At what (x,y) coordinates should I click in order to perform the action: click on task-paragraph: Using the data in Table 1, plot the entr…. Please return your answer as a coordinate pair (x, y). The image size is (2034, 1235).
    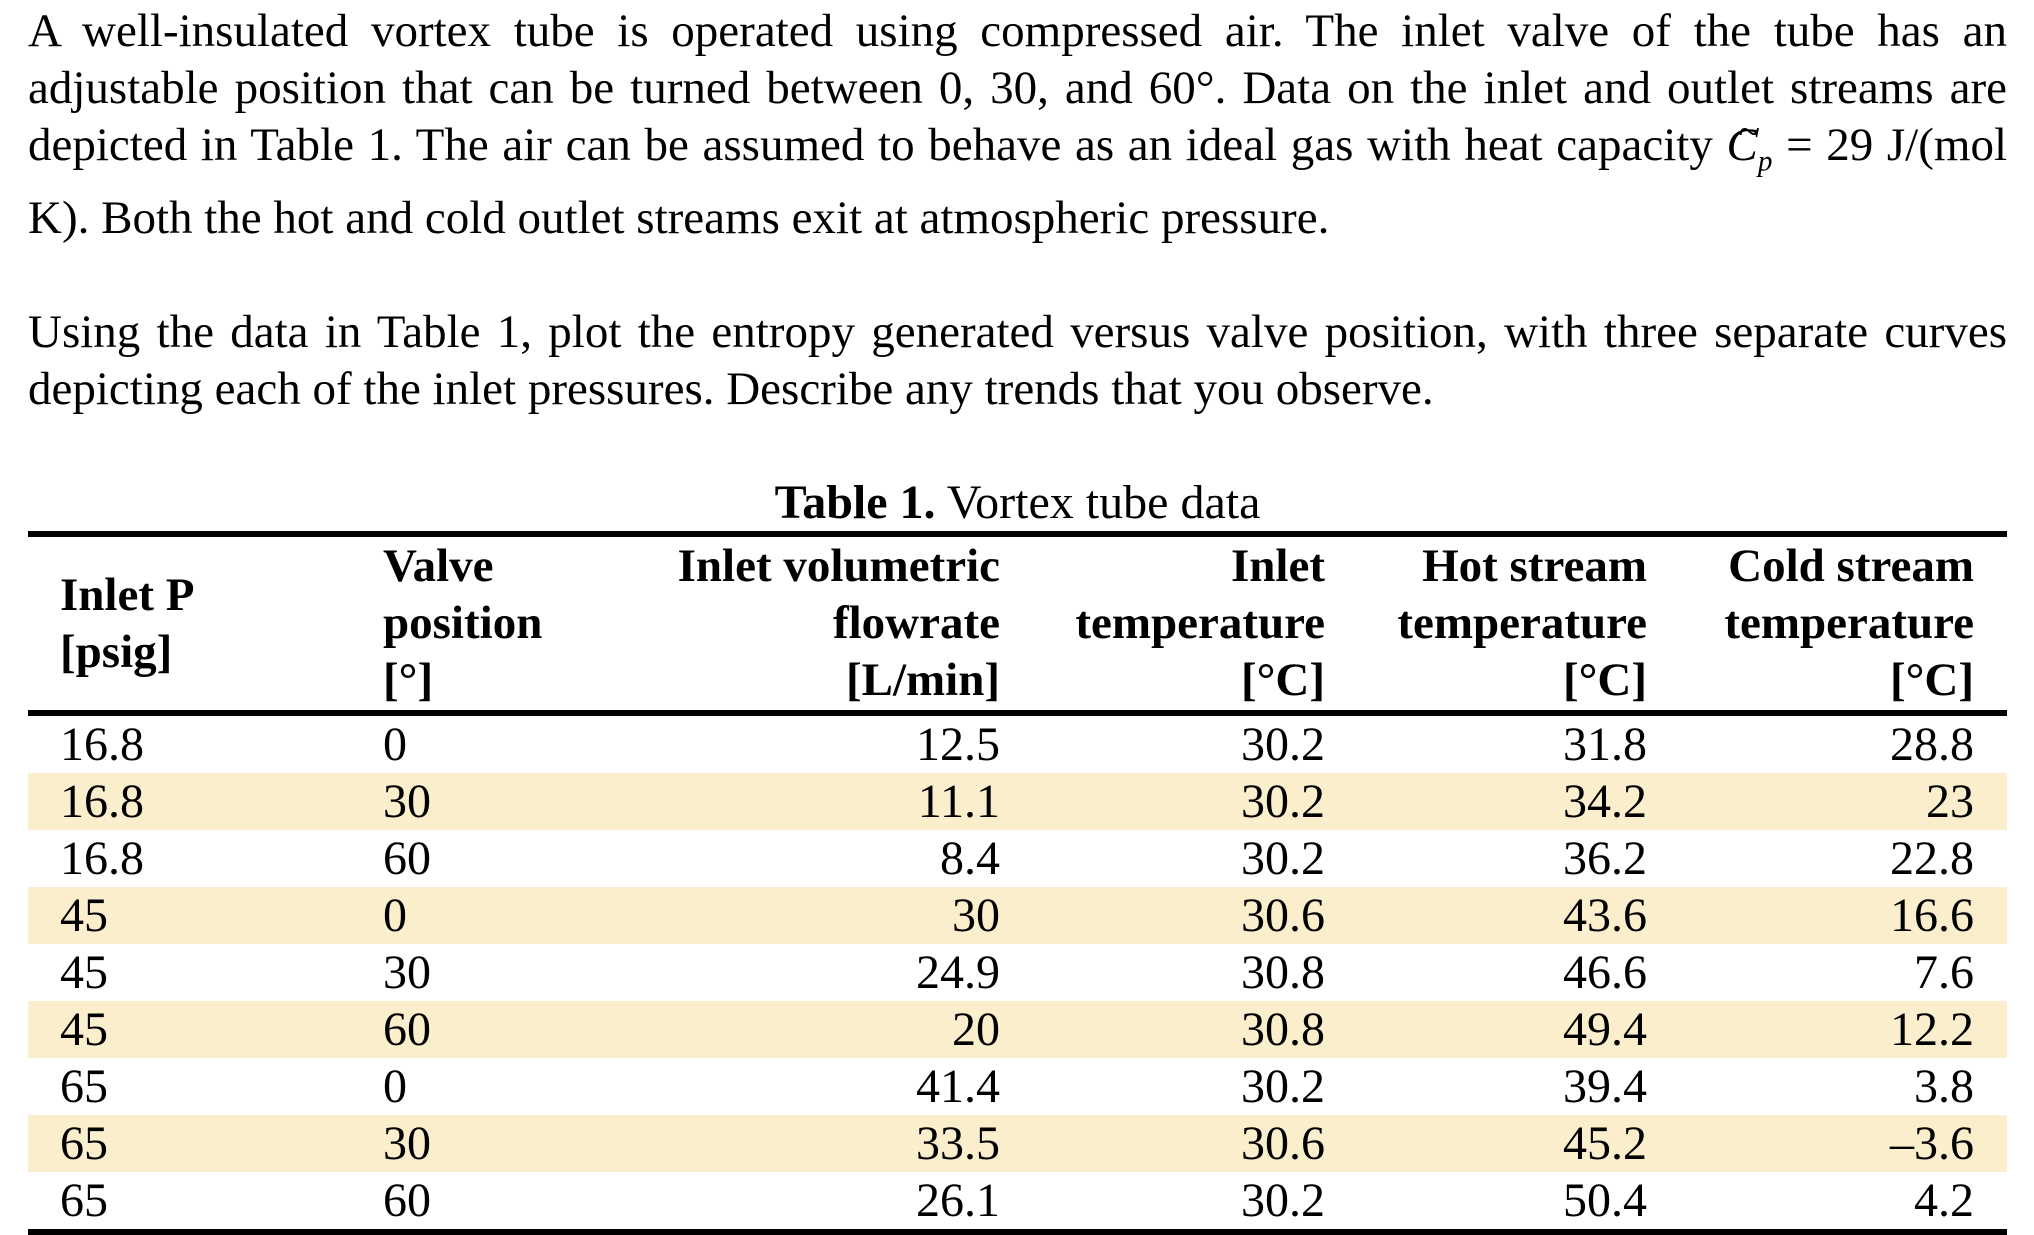
    Looking at the image, I should click on (1017, 361).